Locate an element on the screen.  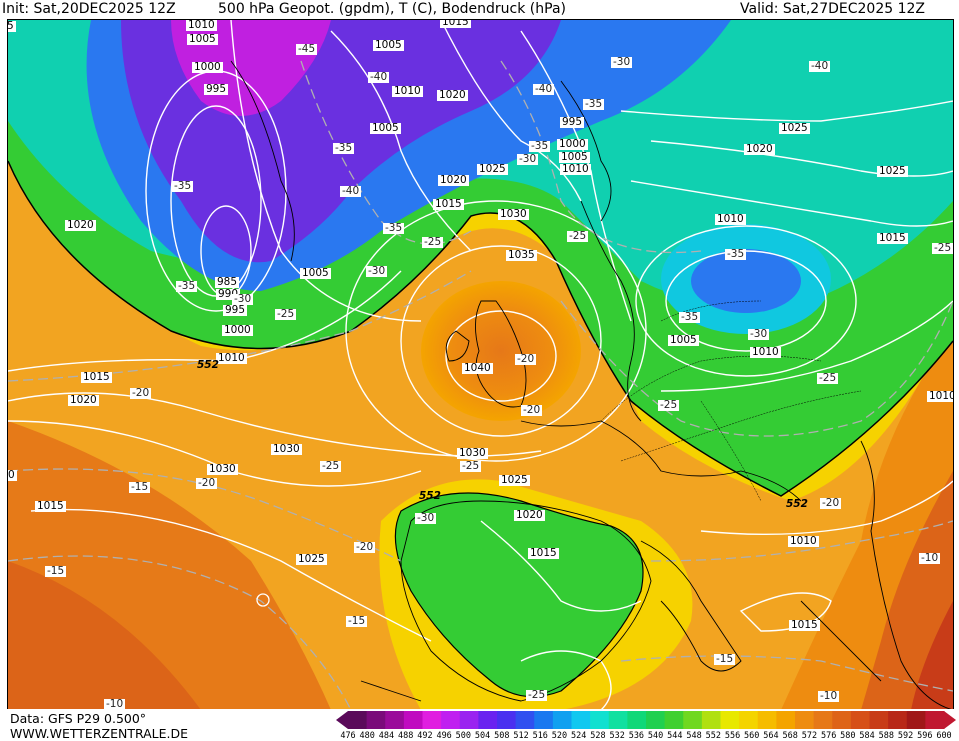
color-scale-tick-label: 548 is located at coordinates (694, 736).